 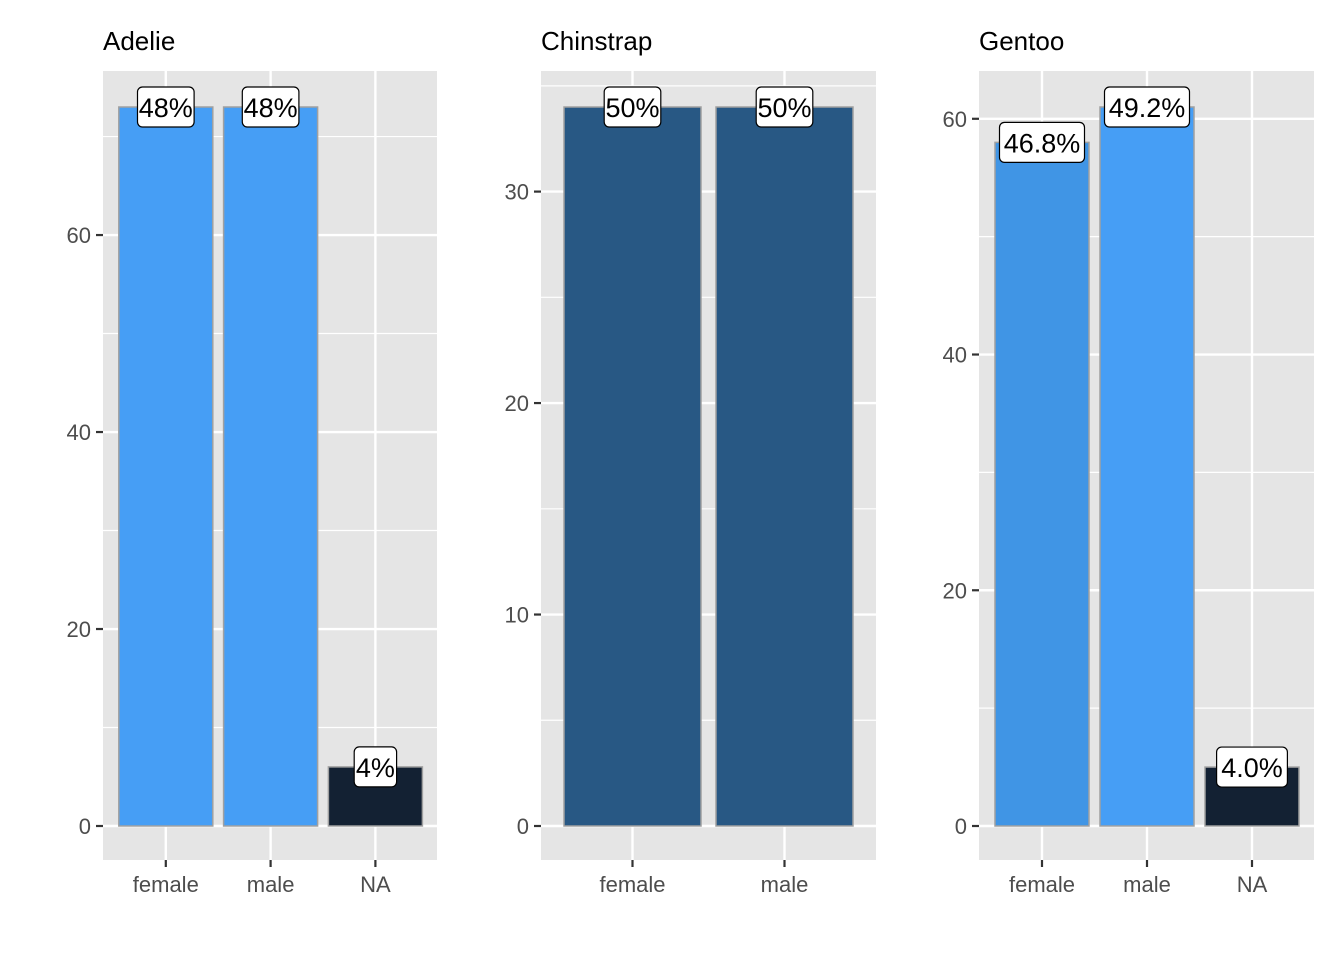 I want to click on data-label: 4.0%, so click(x=1252, y=768).